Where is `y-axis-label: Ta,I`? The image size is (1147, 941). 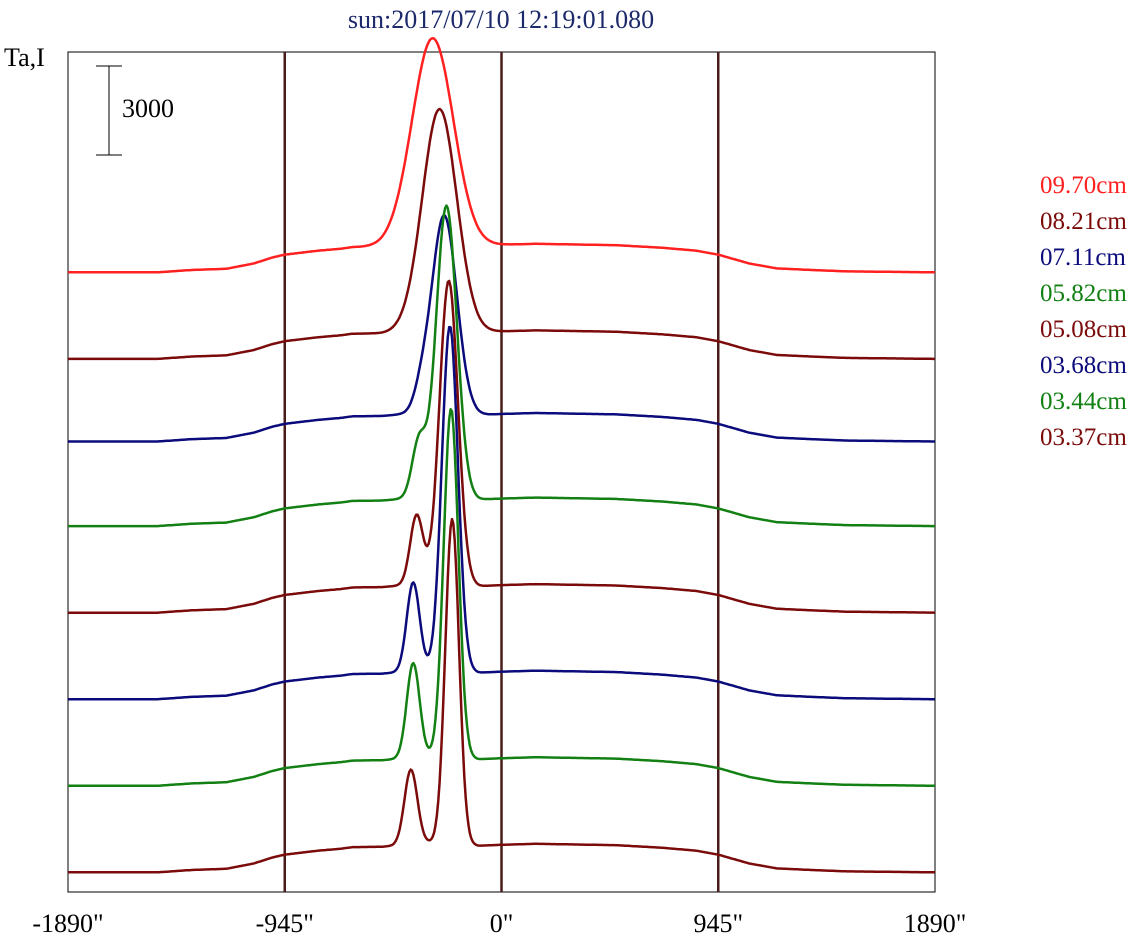
y-axis-label: Ta,I is located at coordinates (24, 57).